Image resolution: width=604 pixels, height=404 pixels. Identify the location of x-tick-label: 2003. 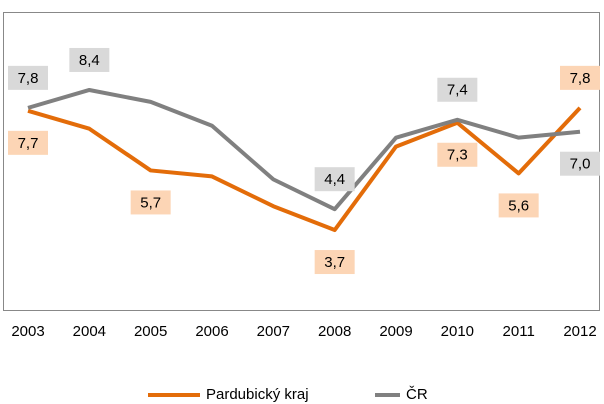
(27, 331).